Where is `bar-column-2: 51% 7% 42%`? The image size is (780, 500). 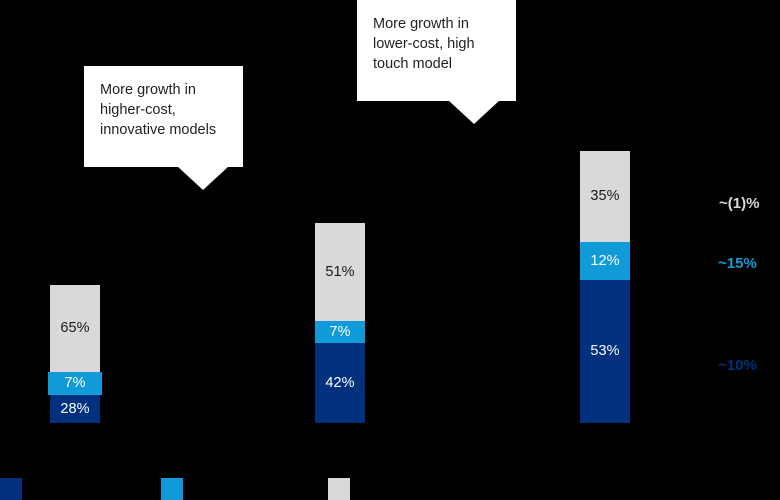
bar-column-2: 51% 7% 42% is located at coordinates (340, 323).